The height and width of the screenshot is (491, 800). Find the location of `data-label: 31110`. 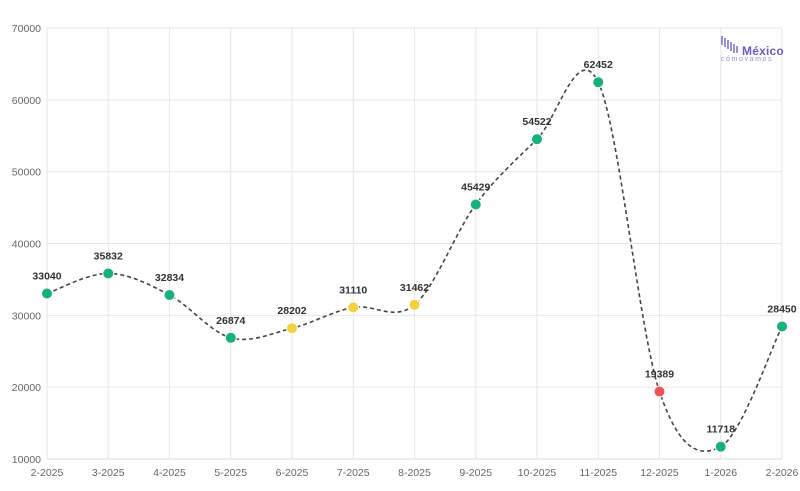

data-label: 31110 is located at coordinates (353, 290).